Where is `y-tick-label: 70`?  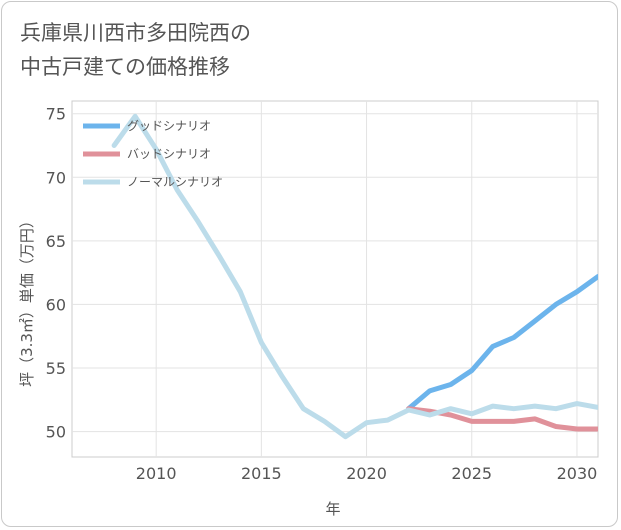 y-tick-label: 70 is located at coordinates (56, 177).